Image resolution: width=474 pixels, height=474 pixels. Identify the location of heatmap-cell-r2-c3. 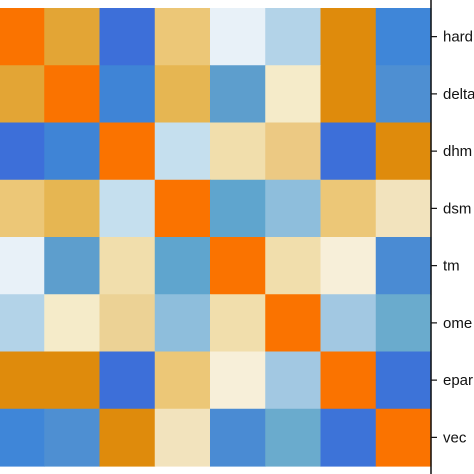
(182, 151).